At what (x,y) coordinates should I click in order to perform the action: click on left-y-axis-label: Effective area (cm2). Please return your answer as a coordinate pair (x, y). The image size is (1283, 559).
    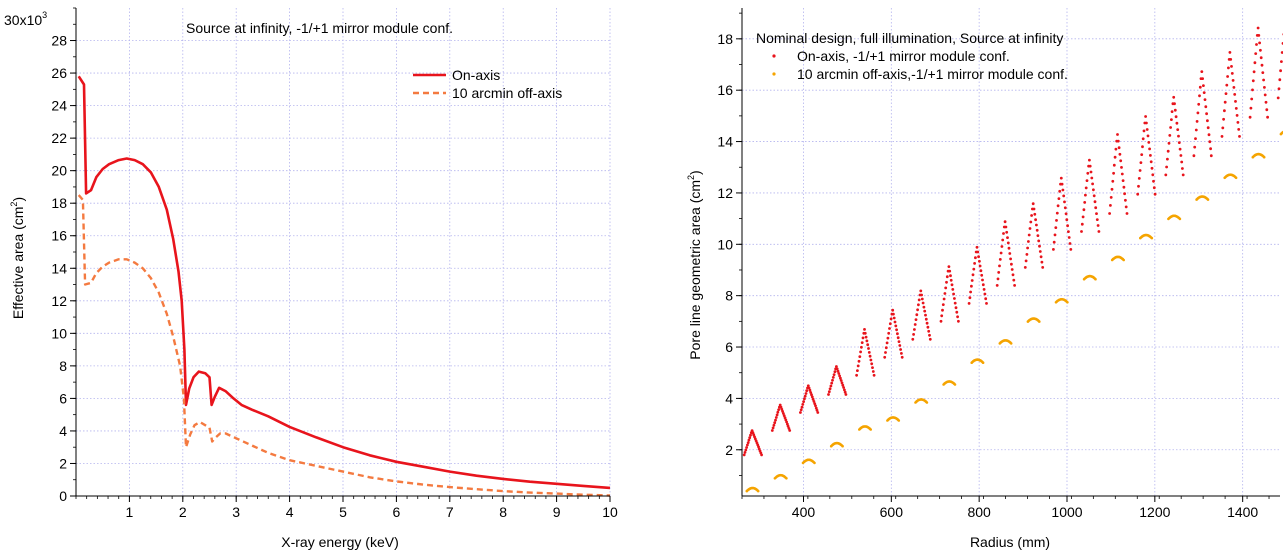
    Looking at the image, I should click on (17, 258).